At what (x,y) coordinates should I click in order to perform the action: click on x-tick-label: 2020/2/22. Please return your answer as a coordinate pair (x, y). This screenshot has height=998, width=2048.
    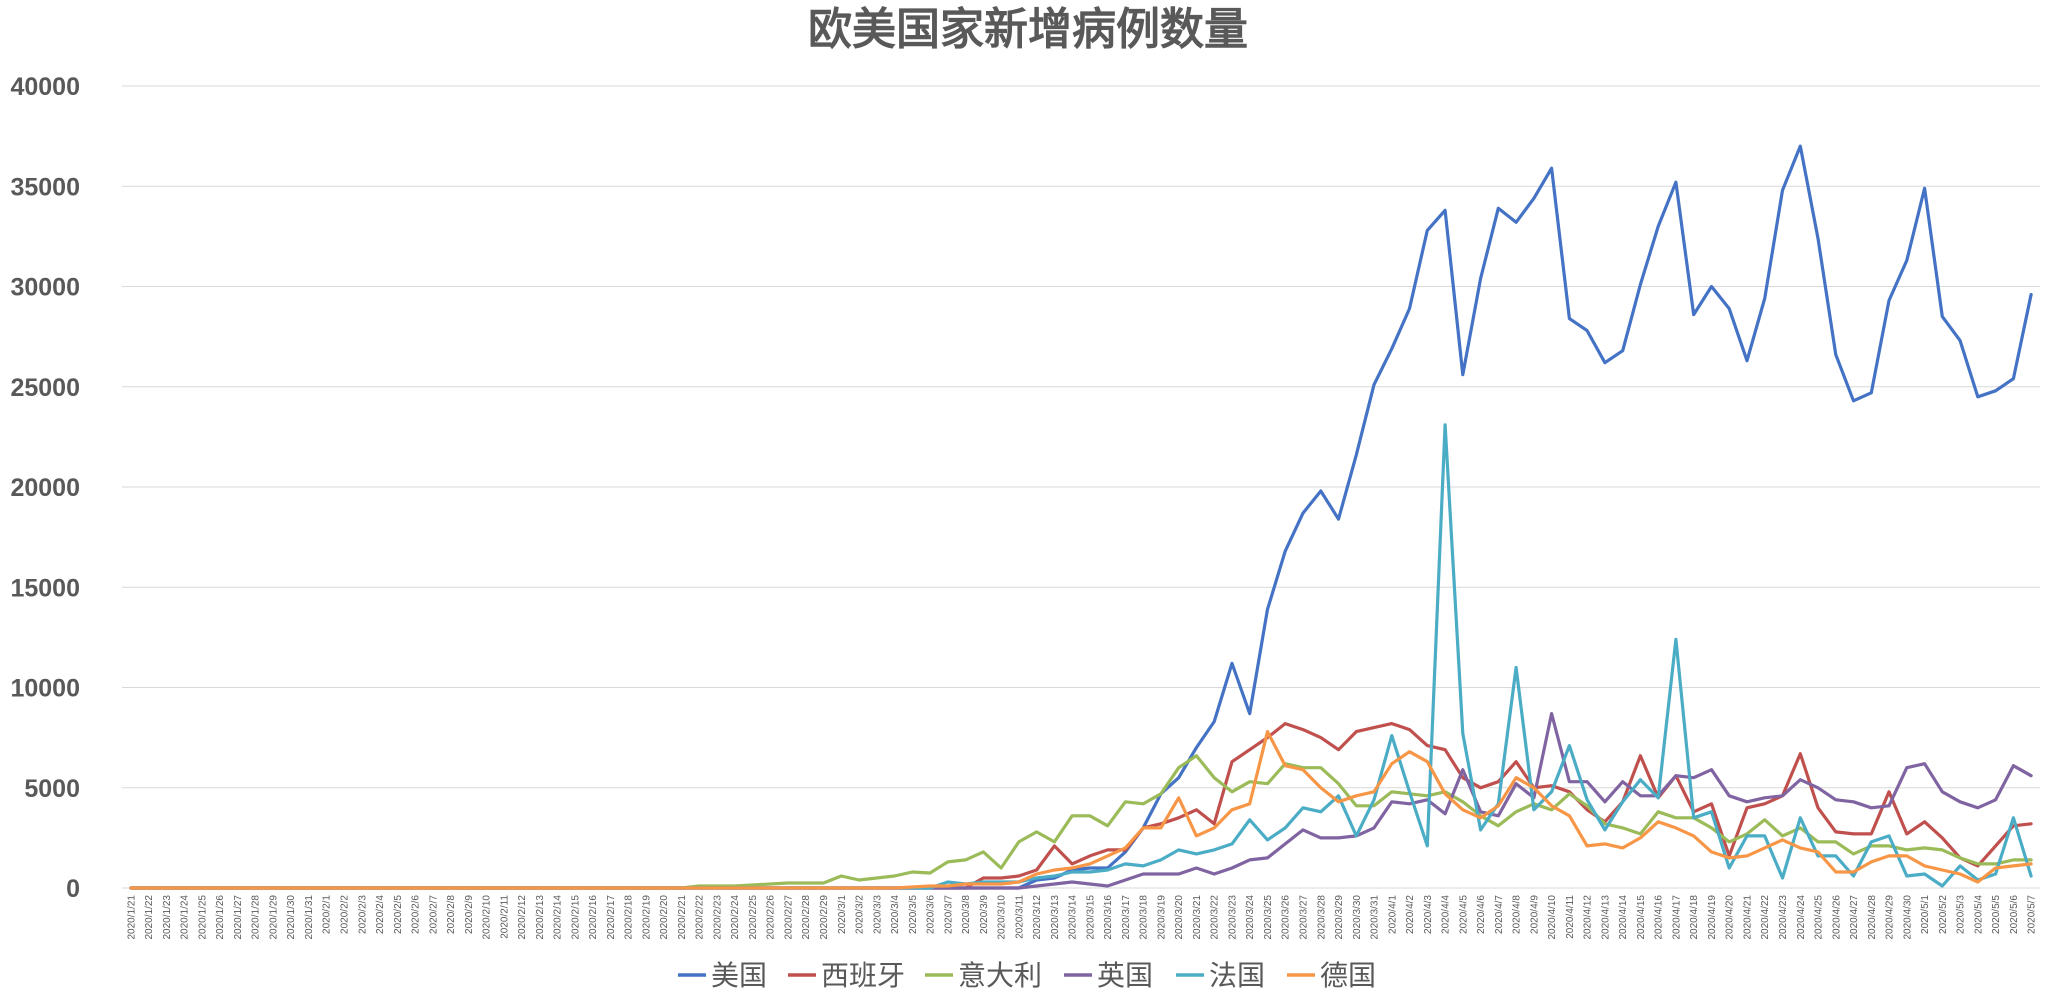
    Looking at the image, I should click on (700, 917).